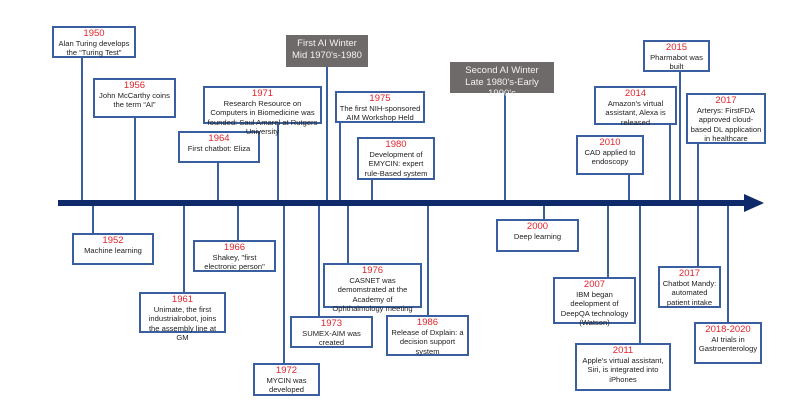  Describe the element at coordinates (94, 33) in the screenshot. I see `event-year: 1950` at that location.